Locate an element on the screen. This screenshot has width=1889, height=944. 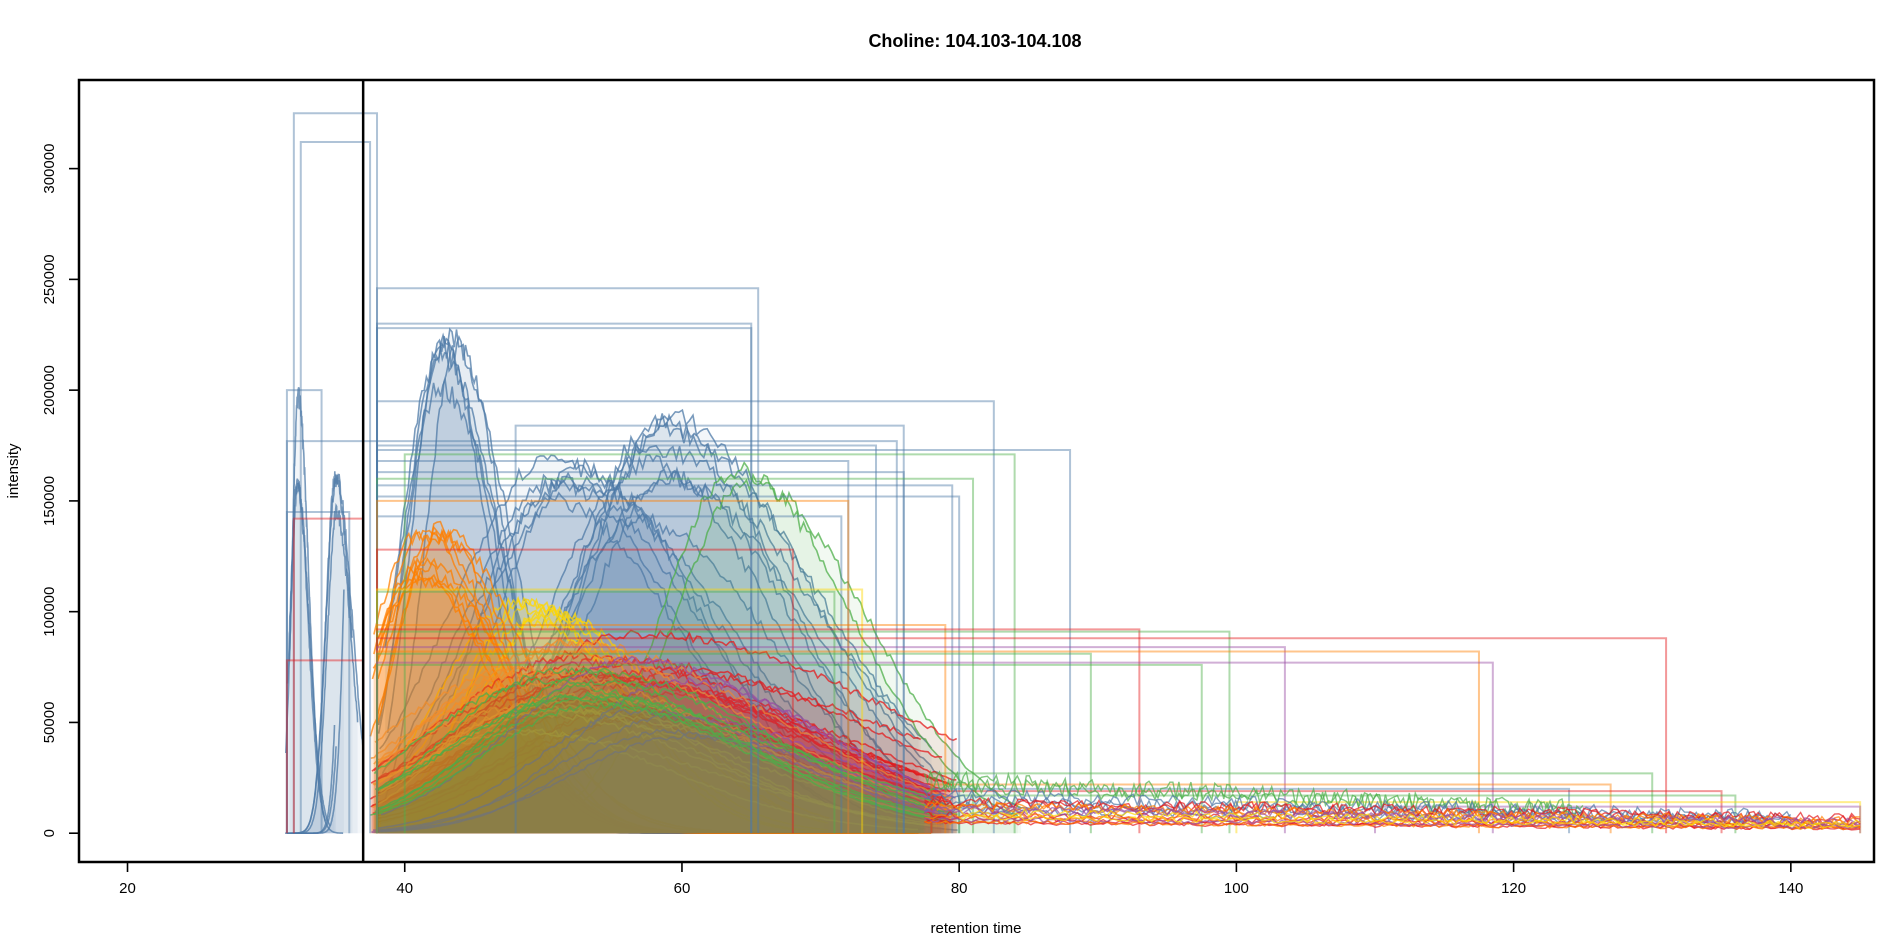
y-tick-label: 300000 is located at coordinates (49, 169).